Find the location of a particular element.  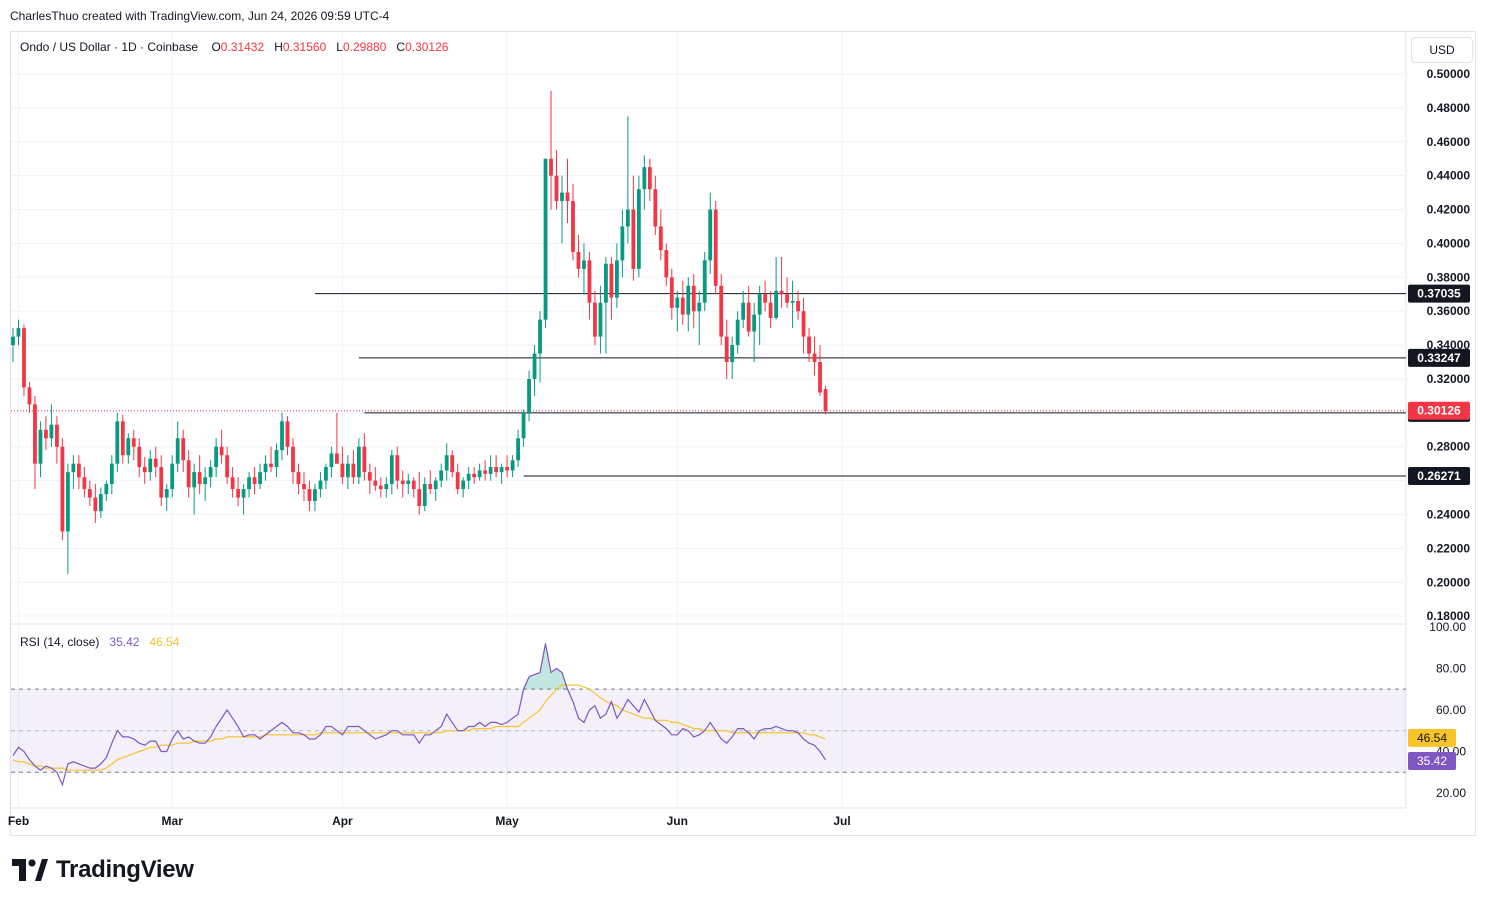

price-tick-label: 0.22000 is located at coordinates (1449, 548).